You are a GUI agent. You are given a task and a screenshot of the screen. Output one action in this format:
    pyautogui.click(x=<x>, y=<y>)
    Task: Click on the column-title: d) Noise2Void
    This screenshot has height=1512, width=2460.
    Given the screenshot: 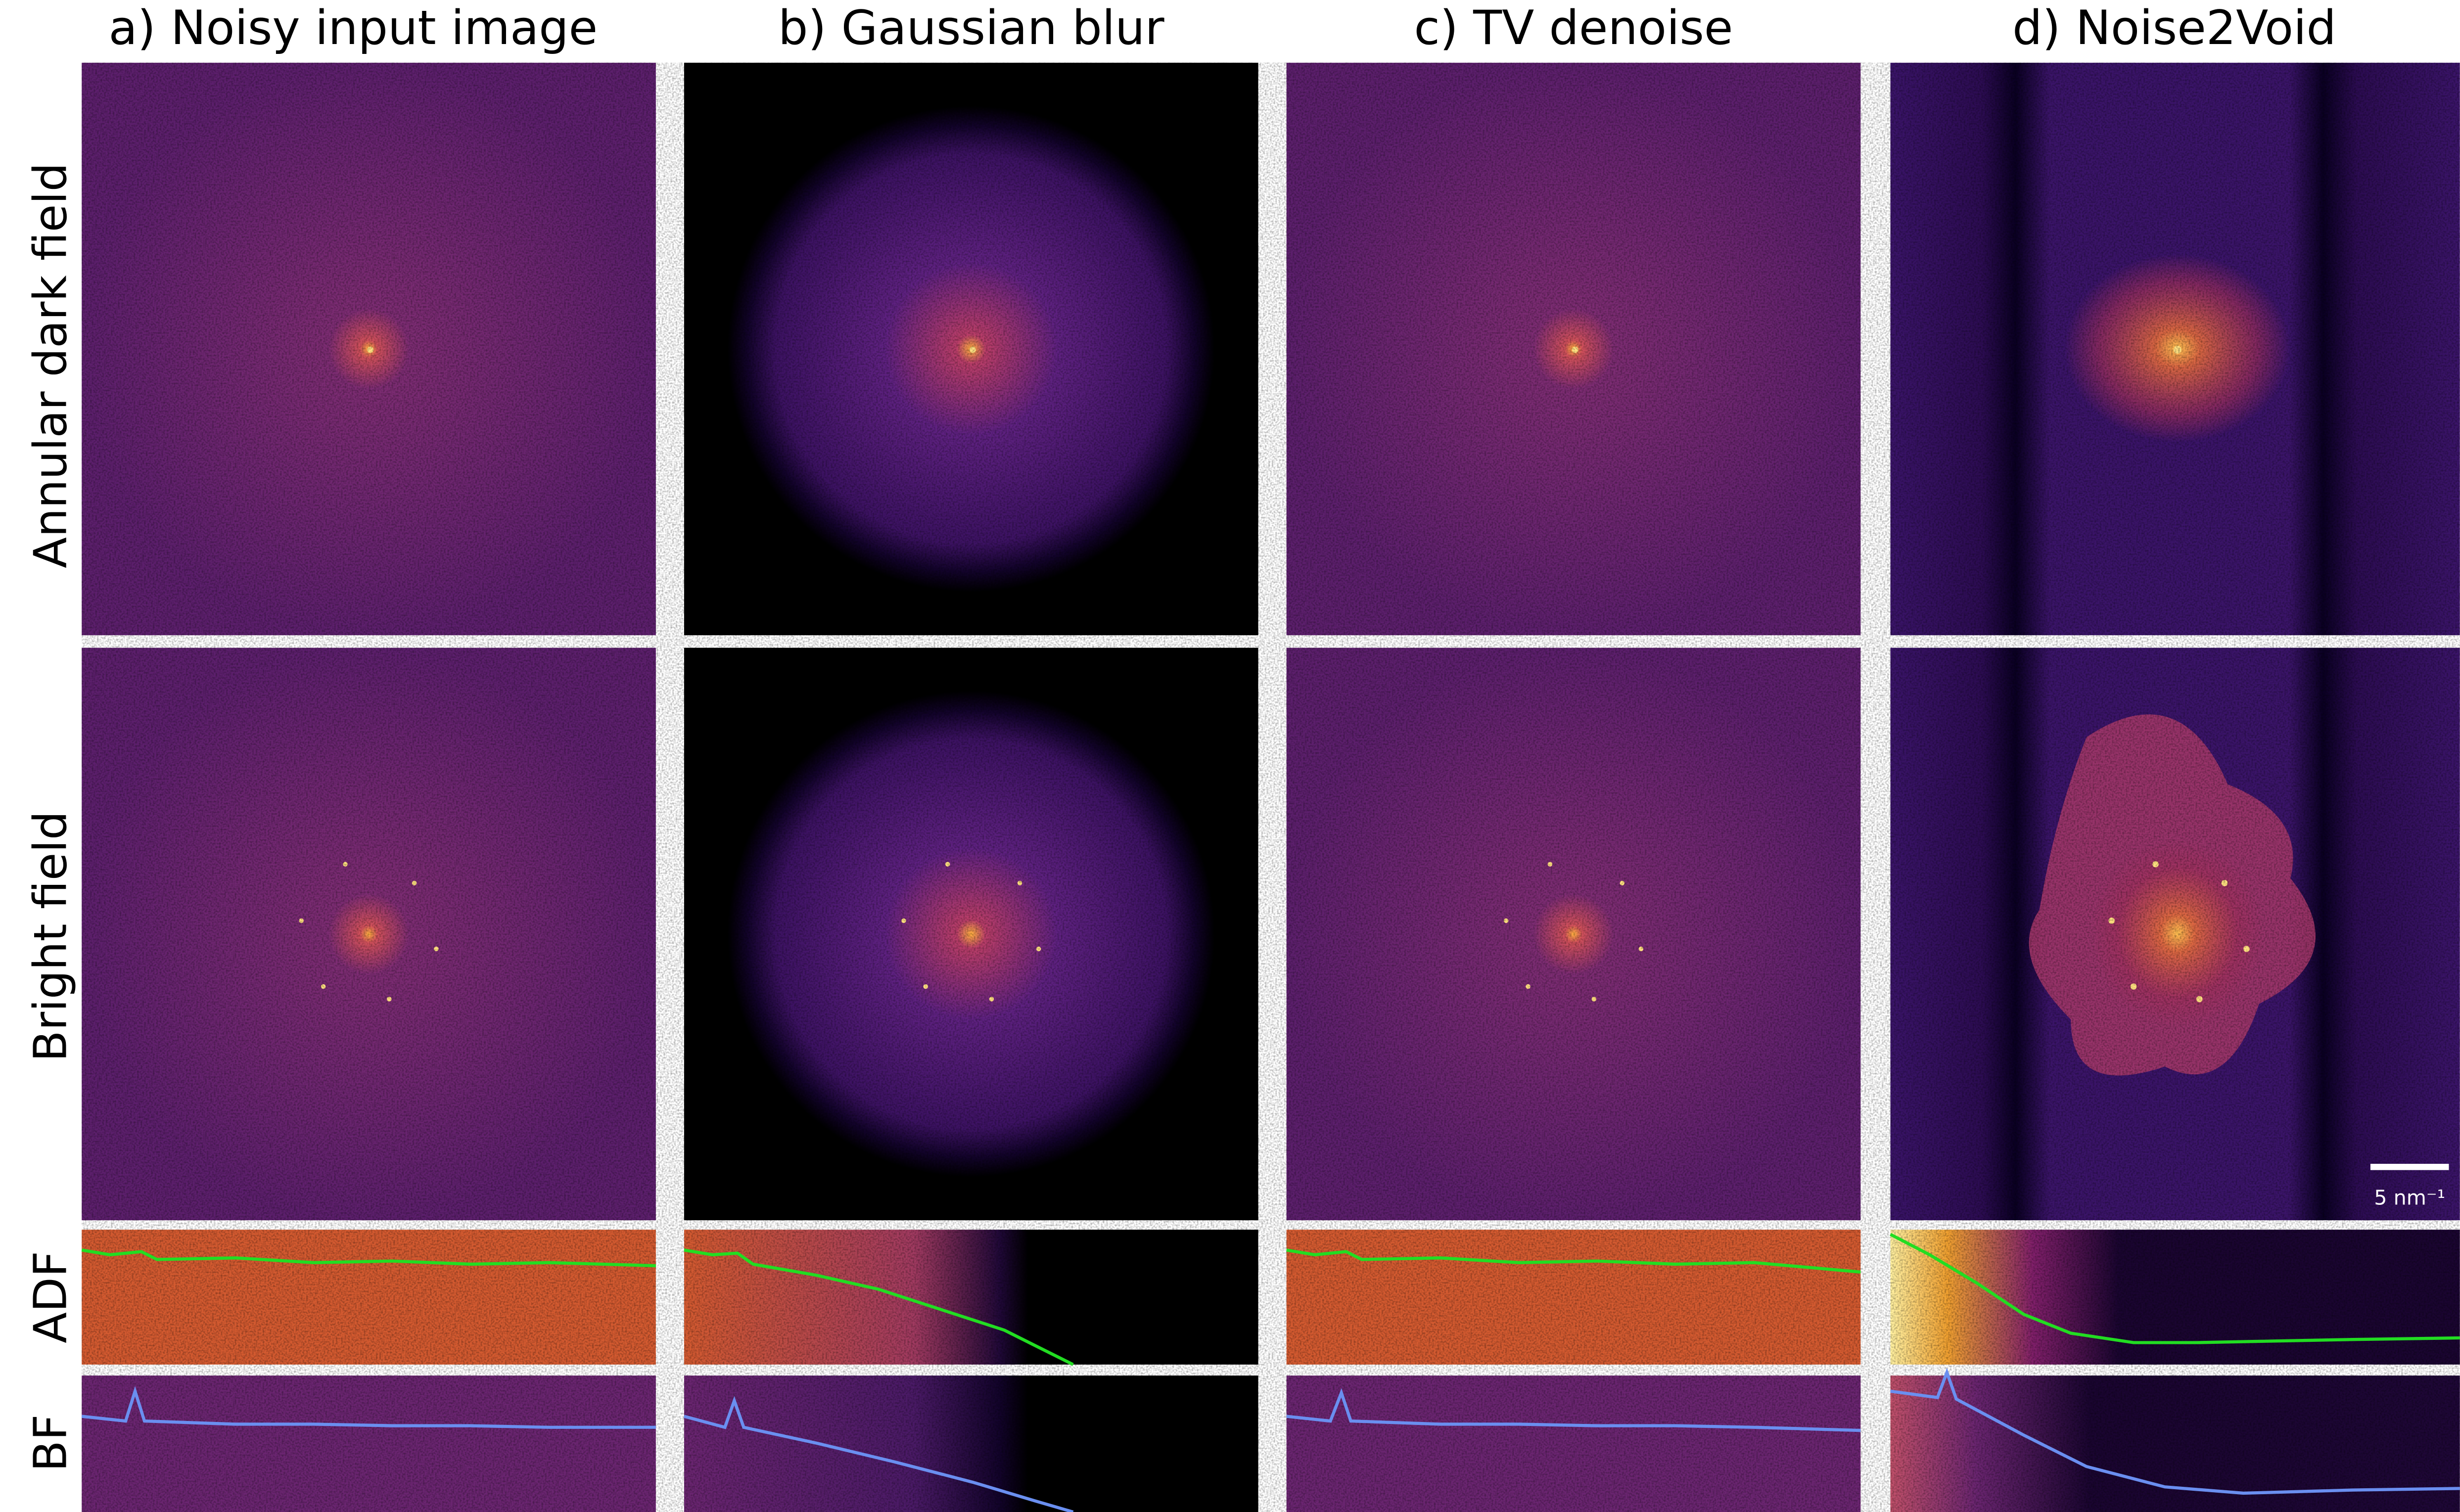 What is the action you would take?
    pyautogui.click(x=2174, y=28)
    